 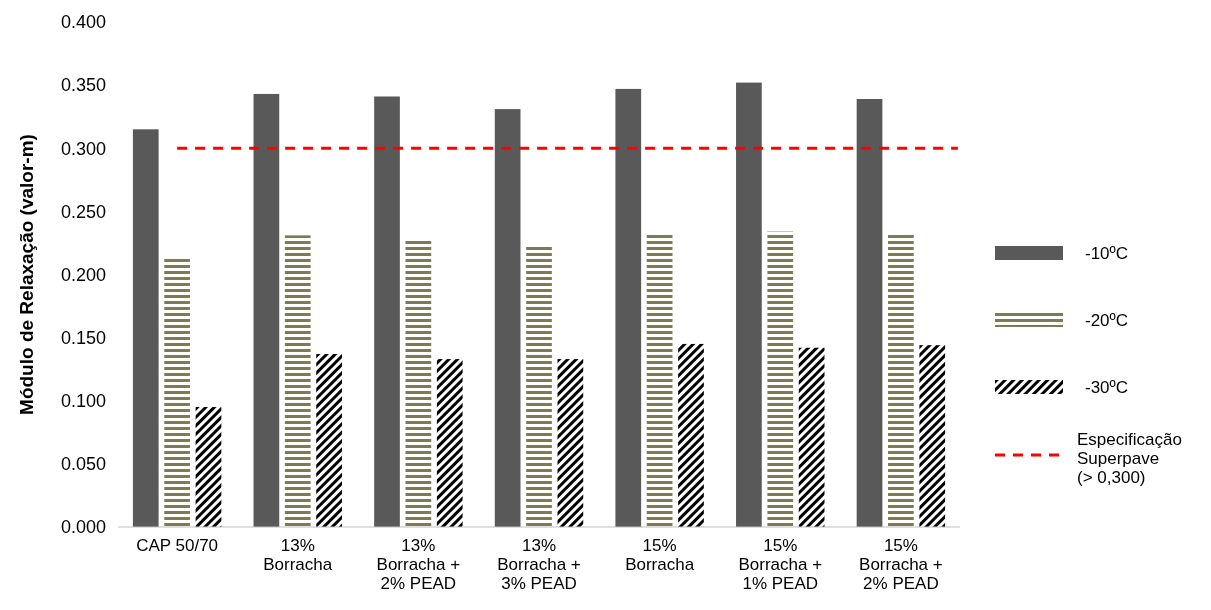 What do you see at coordinates (83, 464) in the screenshot?
I see `y-tick-label: 0.050` at bounding box center [83, 464].